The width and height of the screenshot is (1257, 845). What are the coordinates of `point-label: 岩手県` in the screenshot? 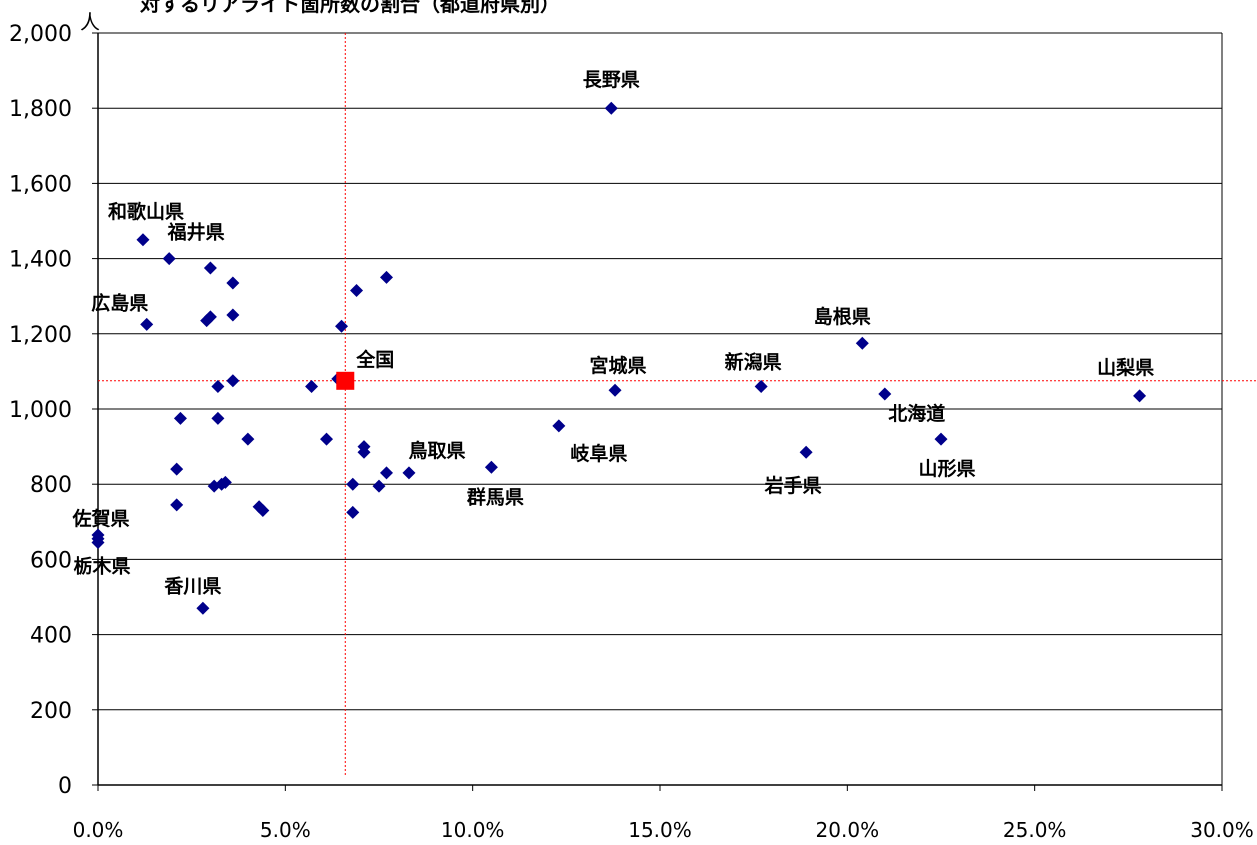 It's located at (793, 485).